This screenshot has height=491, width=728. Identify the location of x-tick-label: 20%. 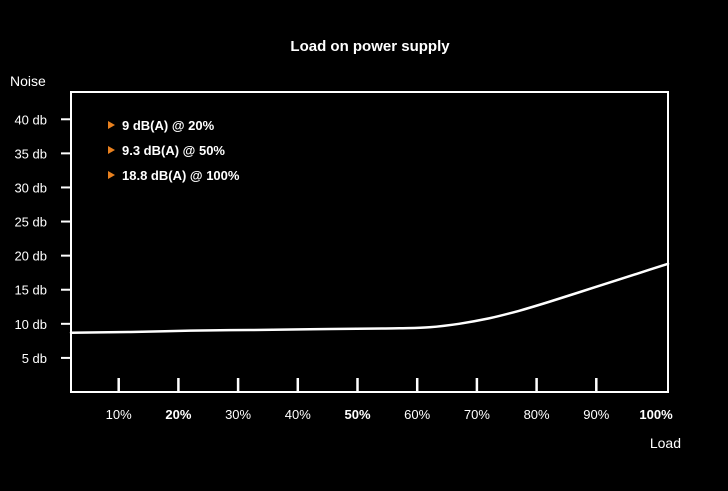
(178, 414).